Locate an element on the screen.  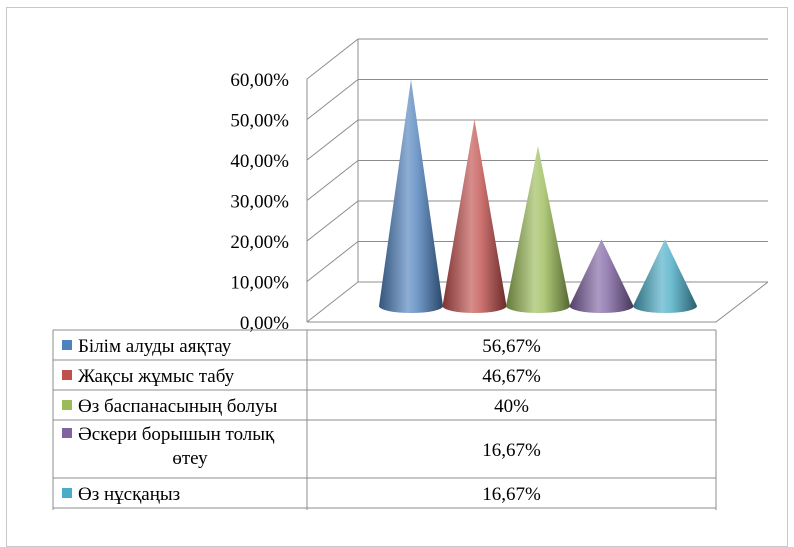
data-value-label: 56,67% is located at coordinates (511, 346).